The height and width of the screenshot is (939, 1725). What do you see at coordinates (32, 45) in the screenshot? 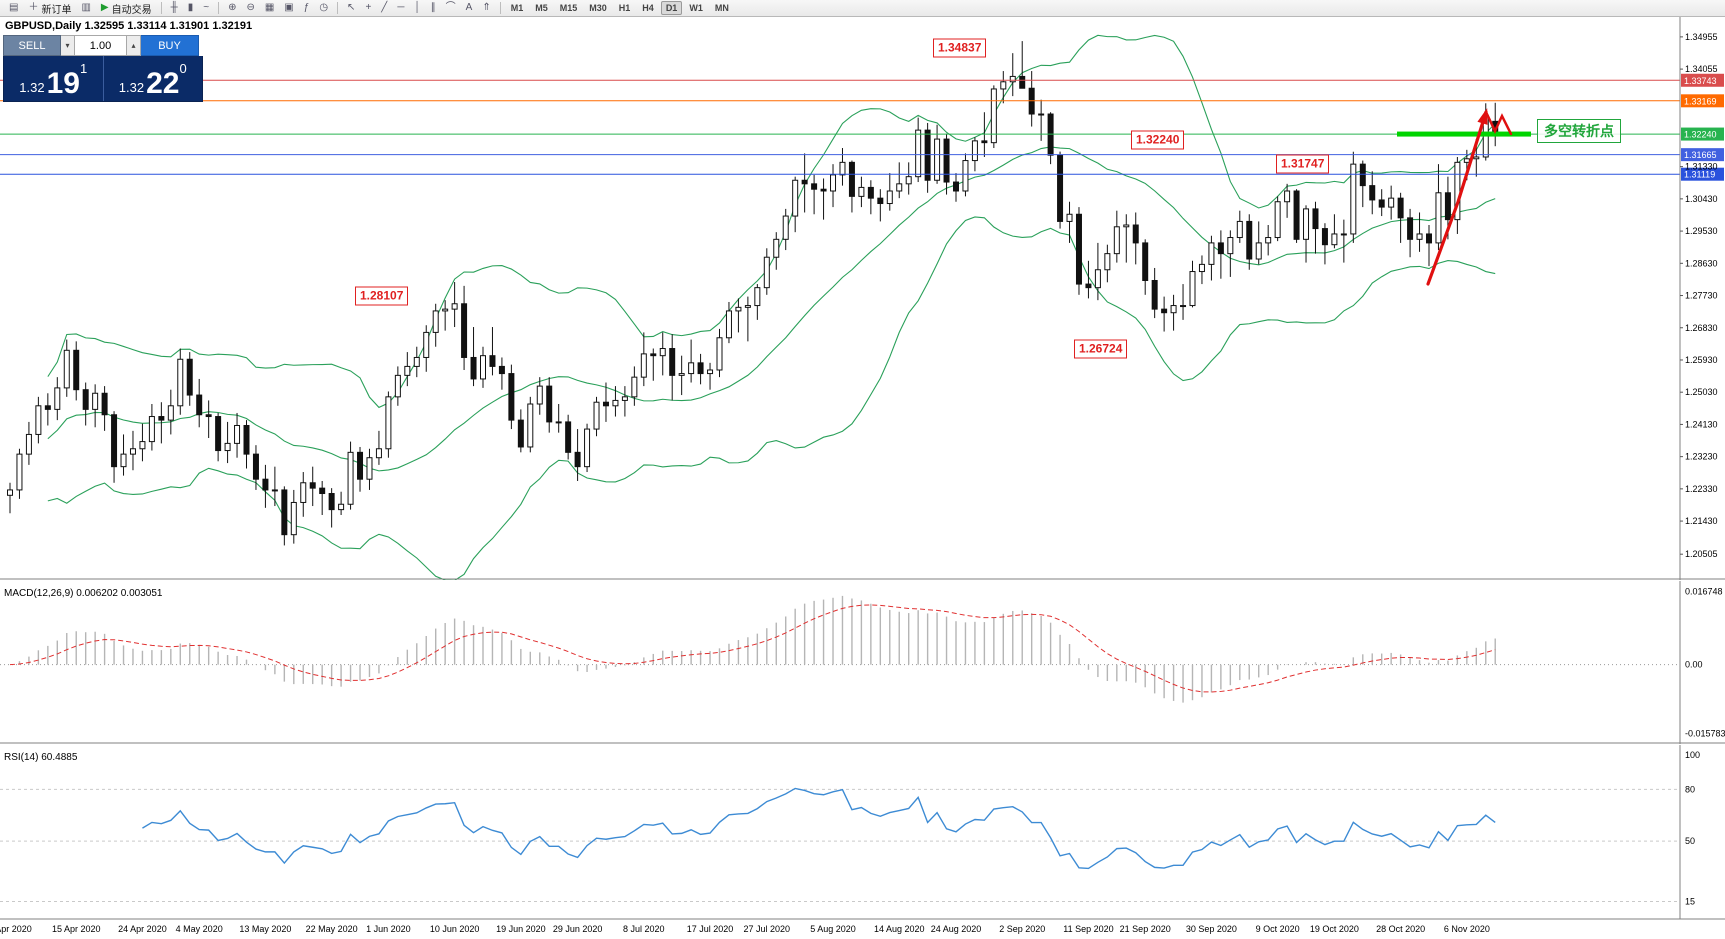
I see `sell-button: SELL` at bounding box center [32, 45].